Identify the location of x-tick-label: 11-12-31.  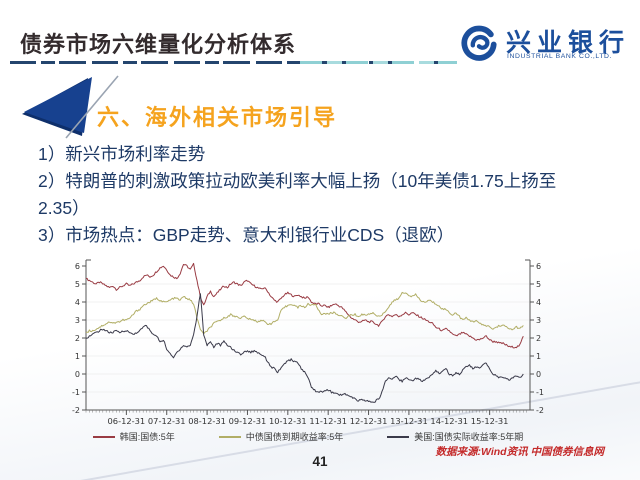
(328, 421).